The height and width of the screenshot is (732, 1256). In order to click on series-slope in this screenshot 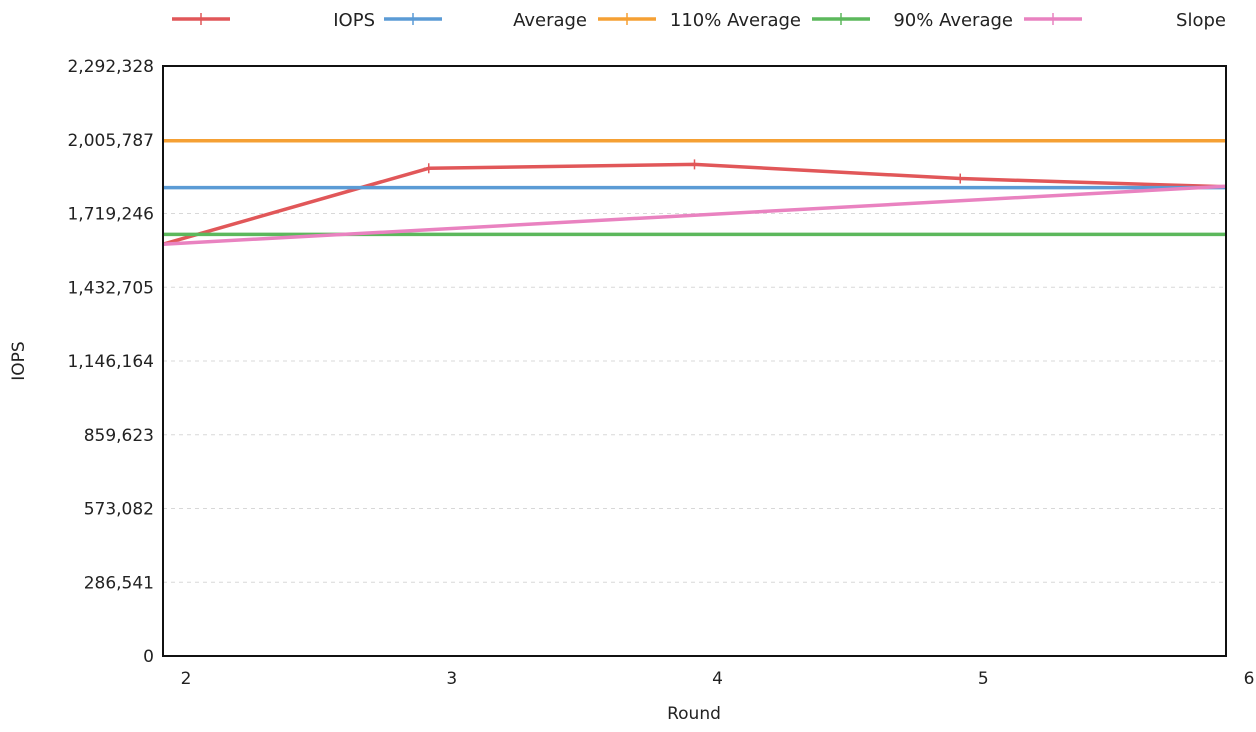, I will do `click(694, 215)`.